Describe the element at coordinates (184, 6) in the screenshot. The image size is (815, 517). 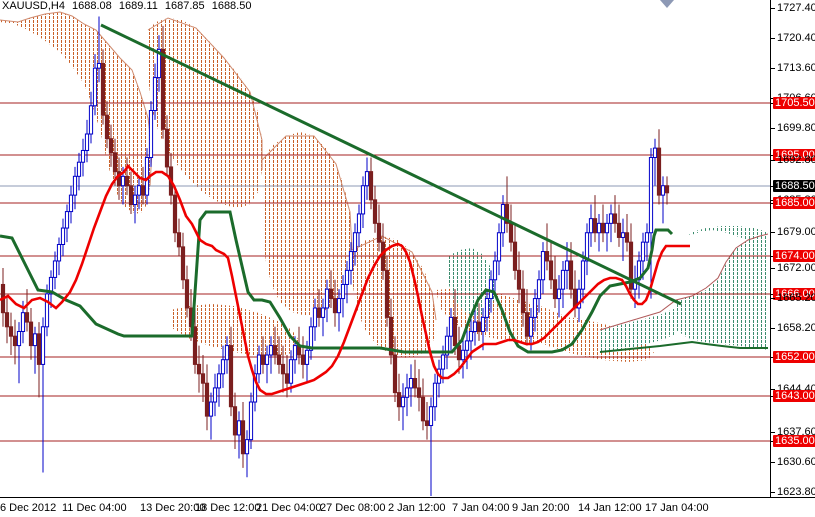
I see `ohlc-low: 1687.85` at that location.